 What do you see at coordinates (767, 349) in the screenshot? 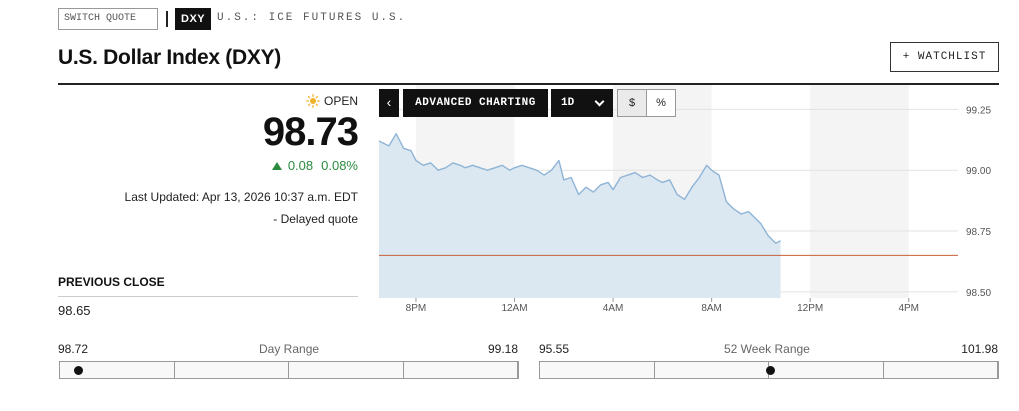
I see `week52-range-title: 52 Week Range` at bounding box center [767, 349].